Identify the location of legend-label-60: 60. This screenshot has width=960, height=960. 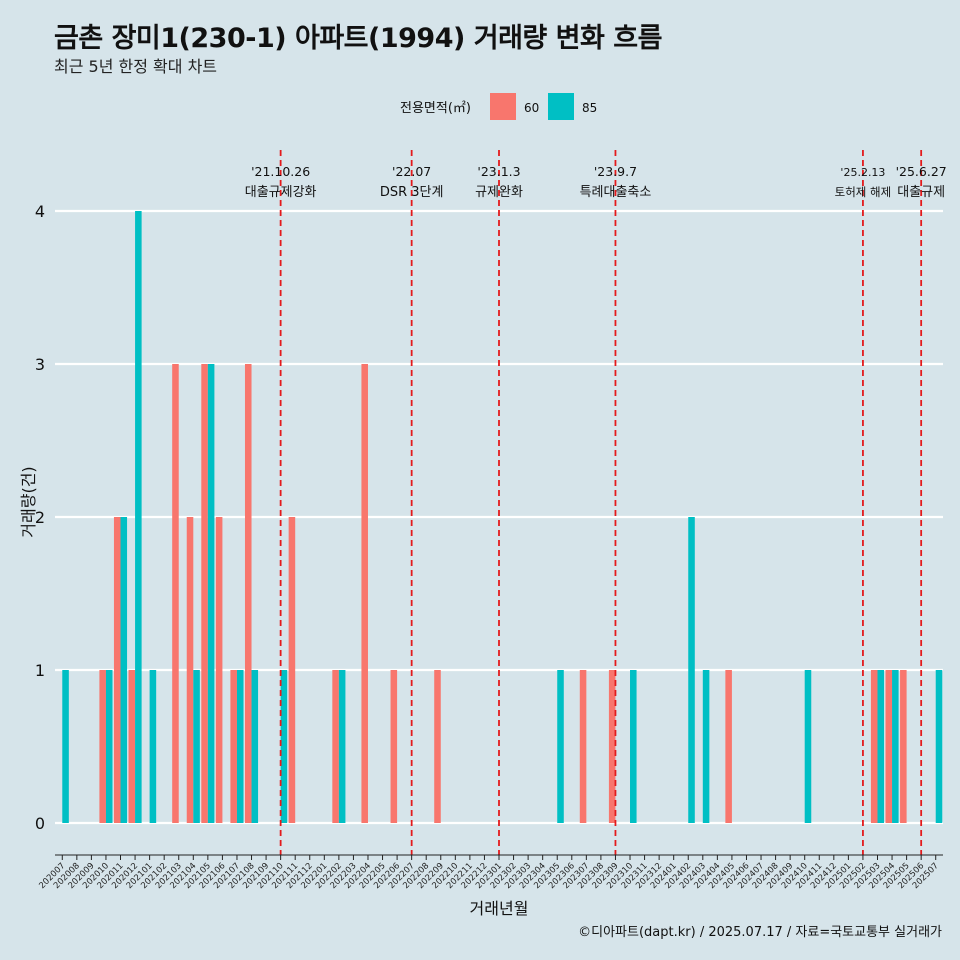
(531, 108).